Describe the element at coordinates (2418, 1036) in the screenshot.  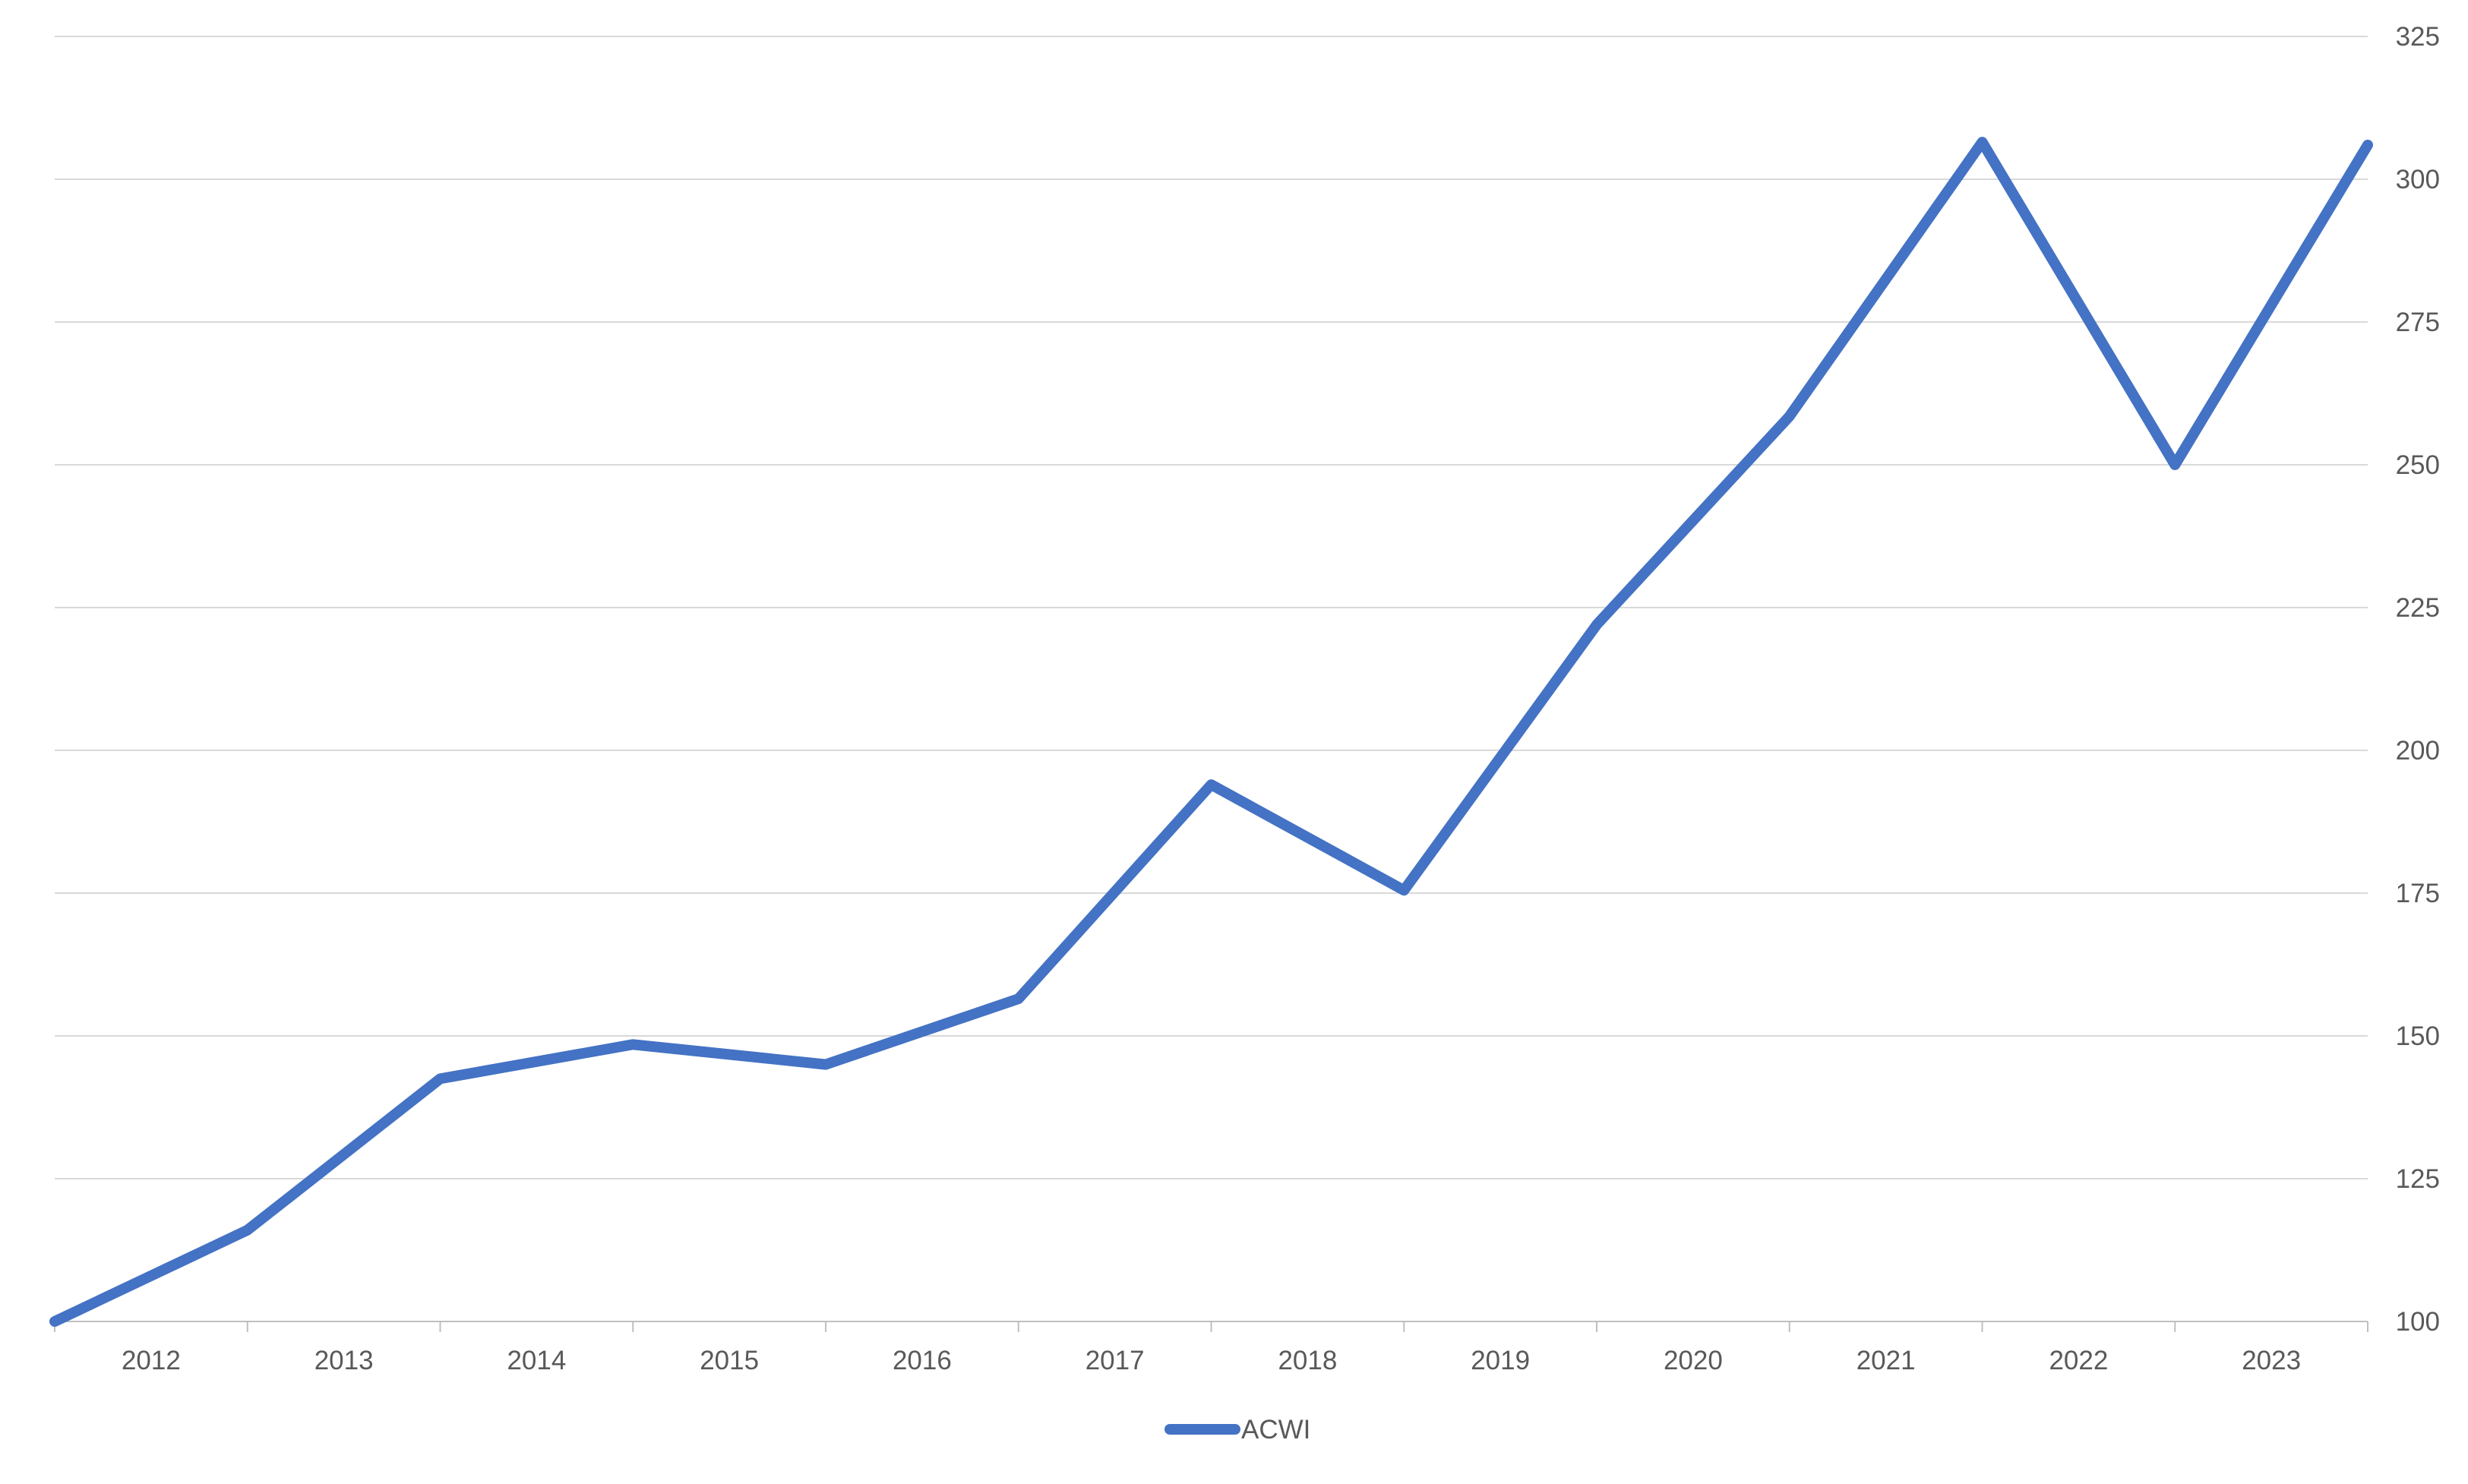
I see `y-tick-label: 150` at that location.